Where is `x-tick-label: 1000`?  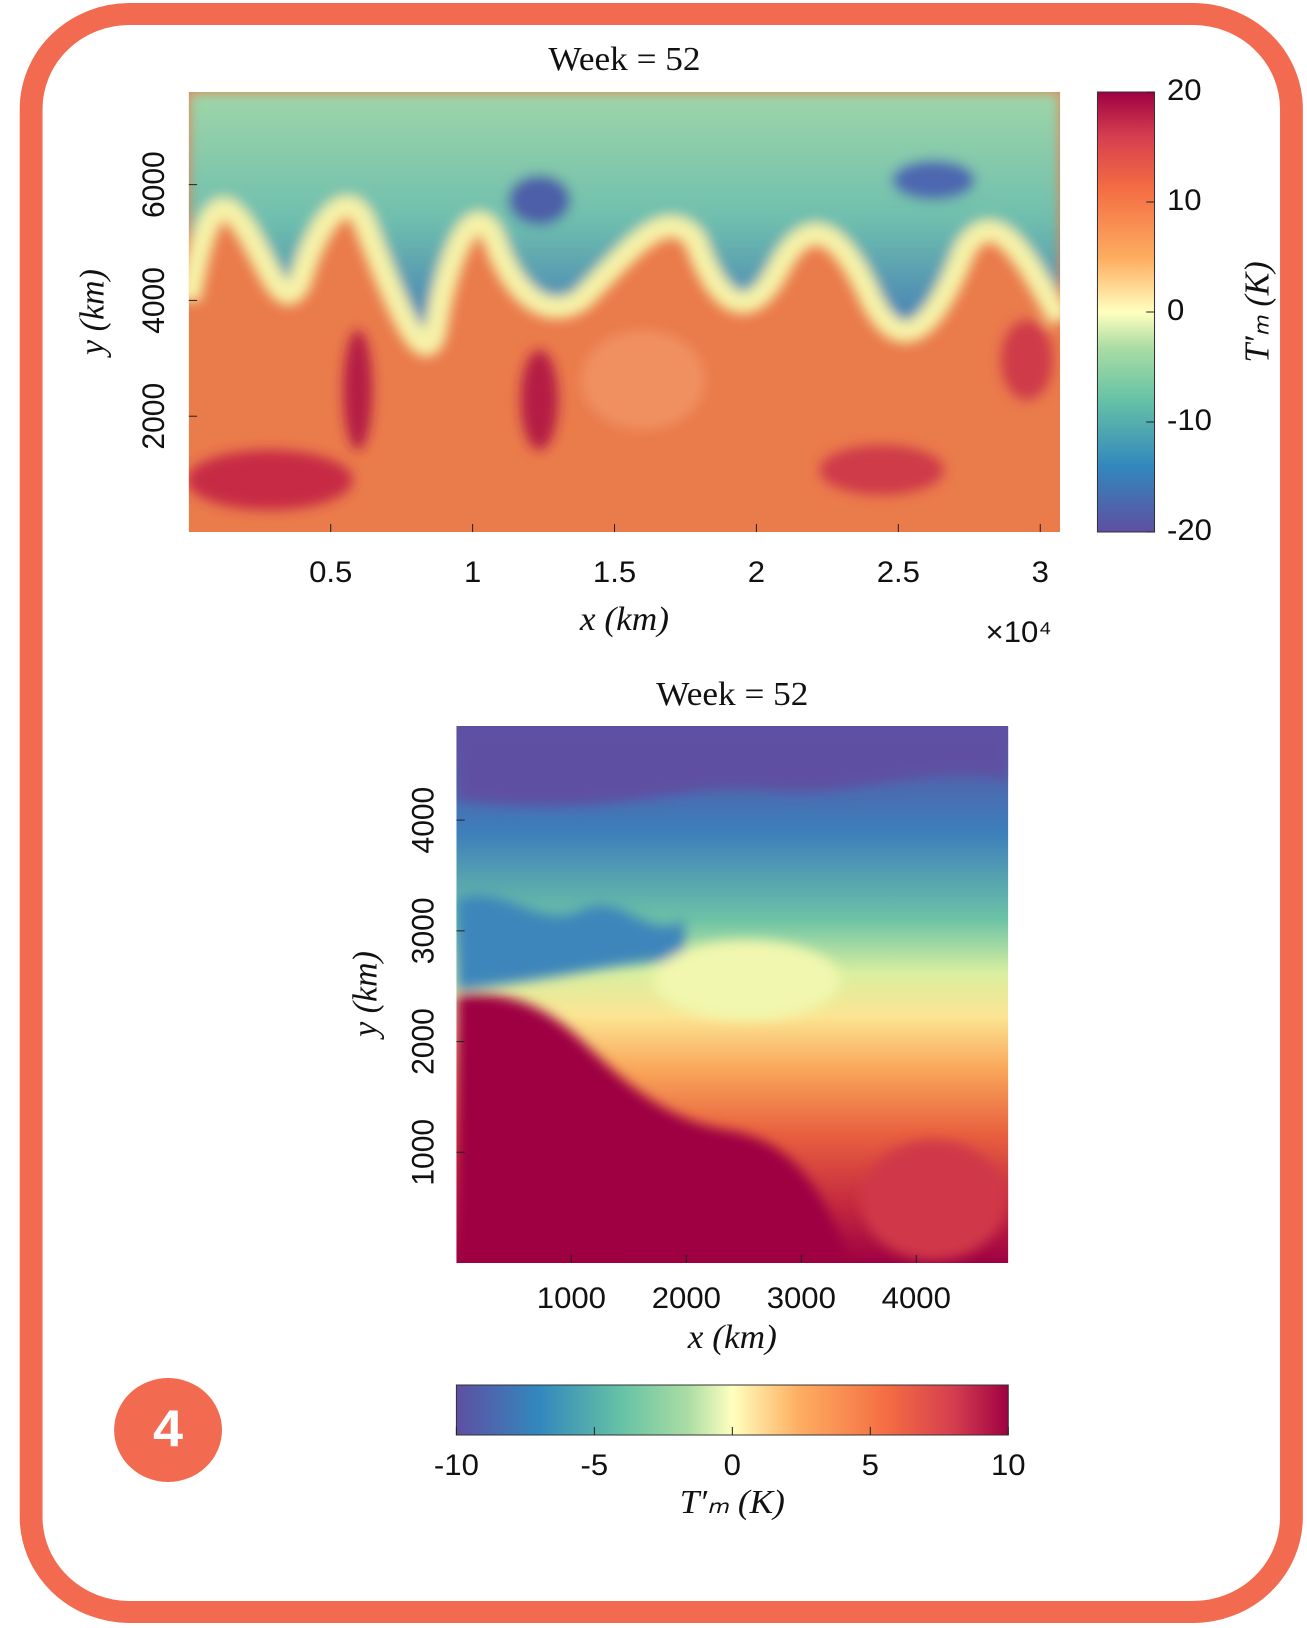
x-tick-label: 1000 is located at coordinates (571, 1297).